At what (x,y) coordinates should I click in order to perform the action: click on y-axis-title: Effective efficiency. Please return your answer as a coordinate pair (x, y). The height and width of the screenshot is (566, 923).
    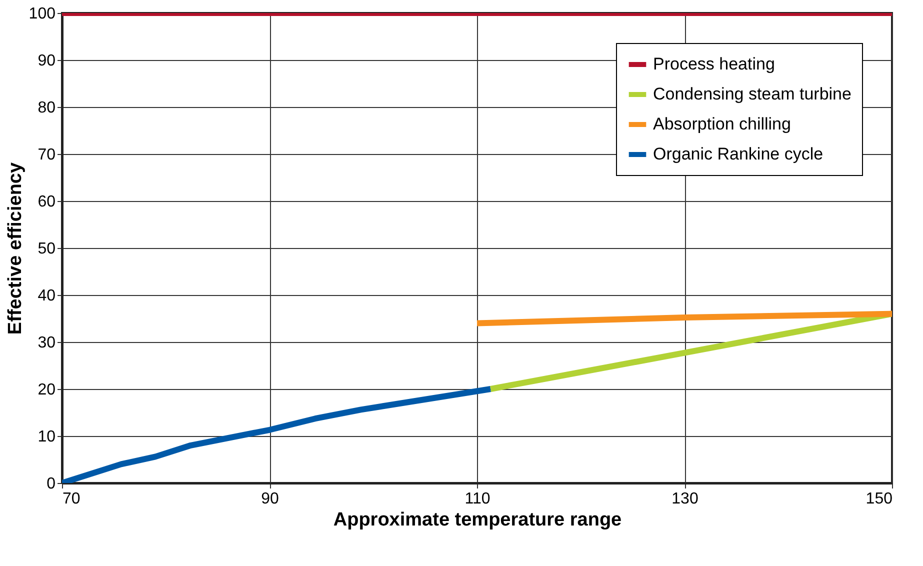
    Looking at the image, I should click on (15, 248).